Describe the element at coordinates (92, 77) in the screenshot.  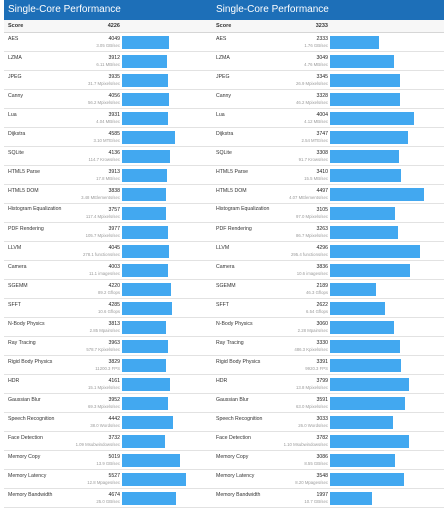
I see `benchmark-score: 3935` at that location.